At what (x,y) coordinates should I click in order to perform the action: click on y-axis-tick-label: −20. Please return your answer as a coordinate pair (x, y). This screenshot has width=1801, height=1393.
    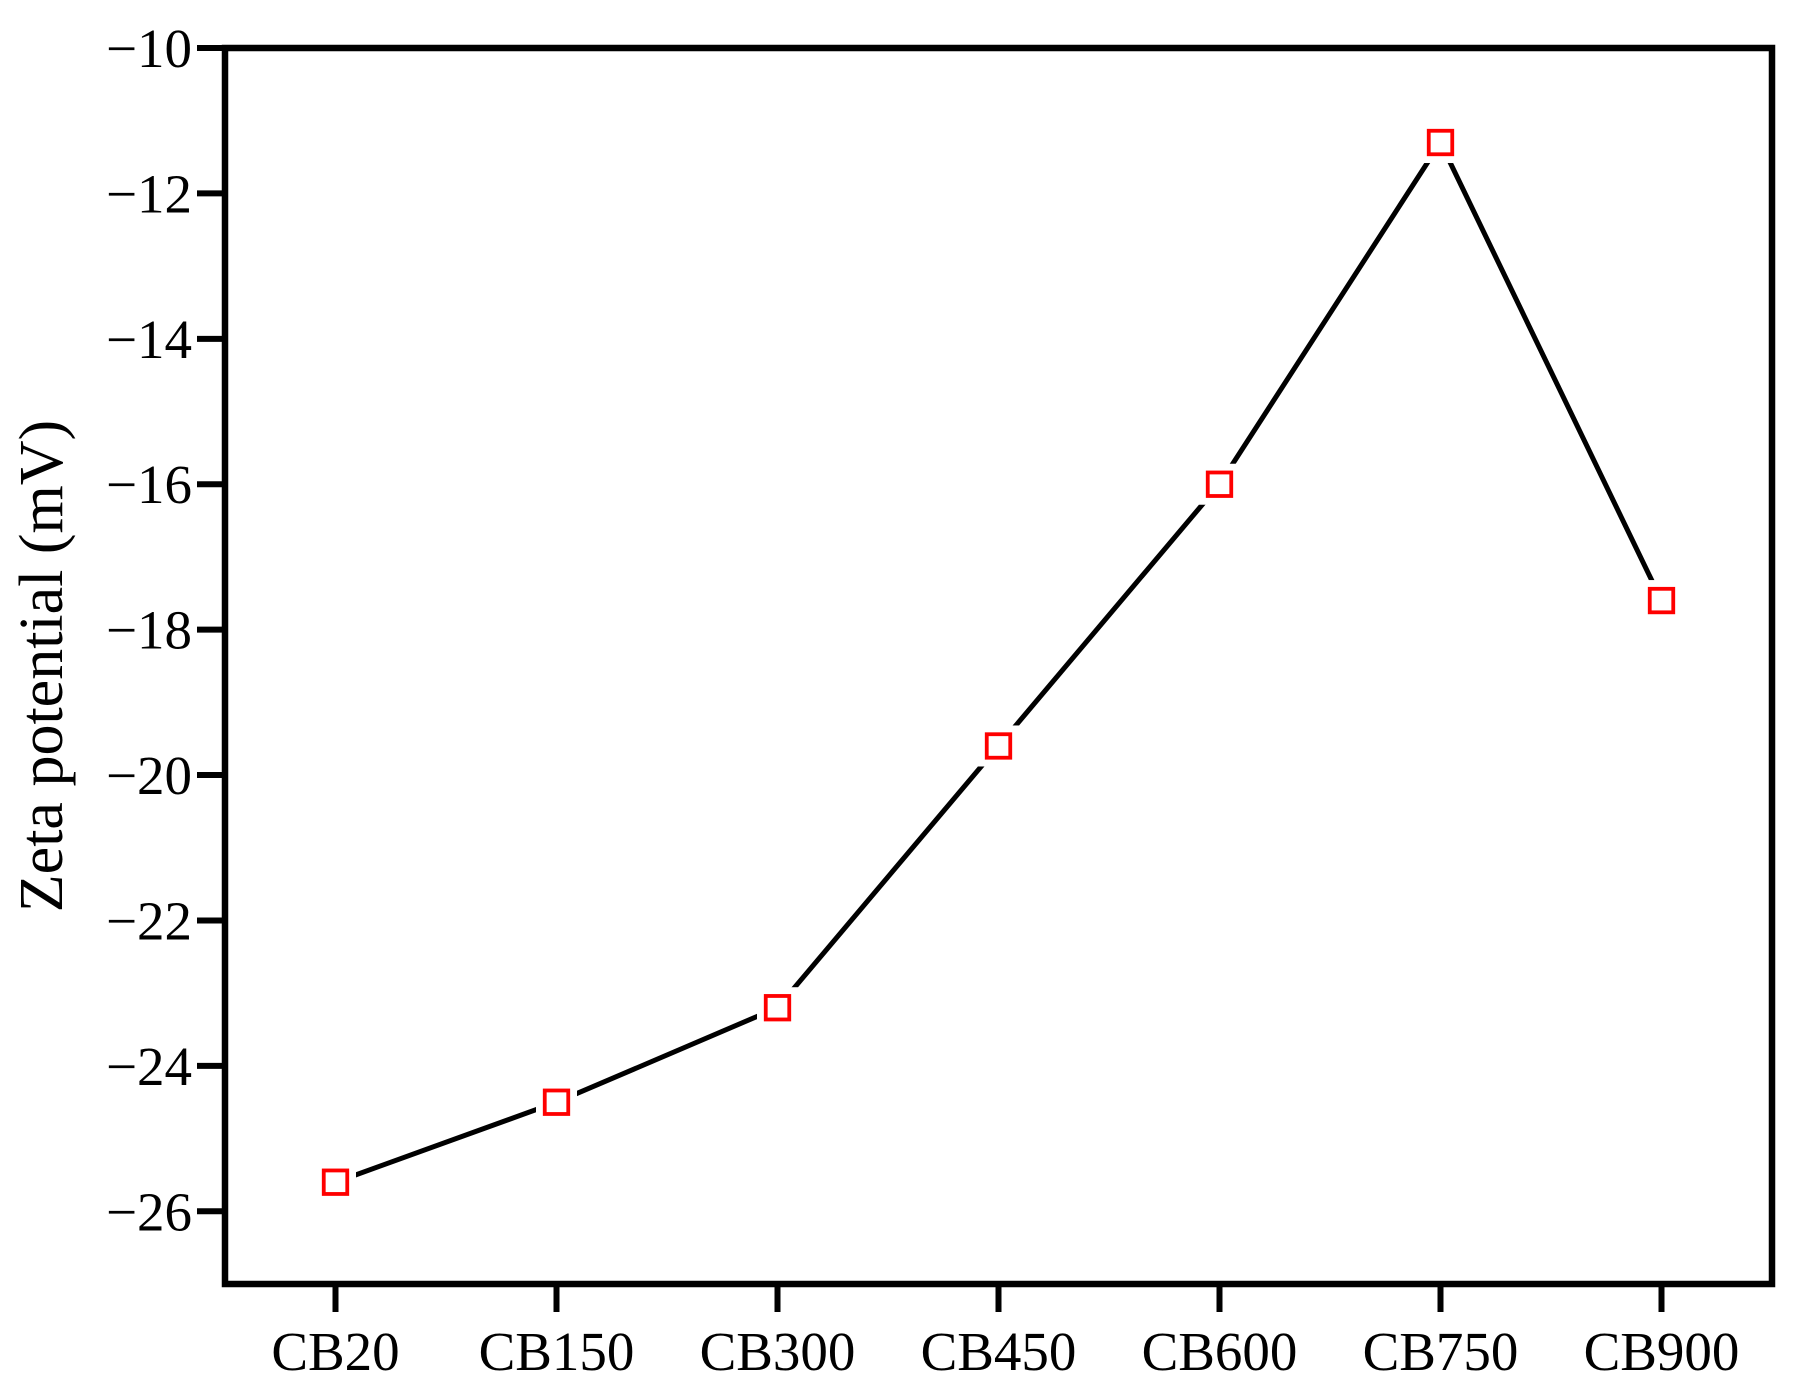
    Looking at the image, I should click on (149, 775).